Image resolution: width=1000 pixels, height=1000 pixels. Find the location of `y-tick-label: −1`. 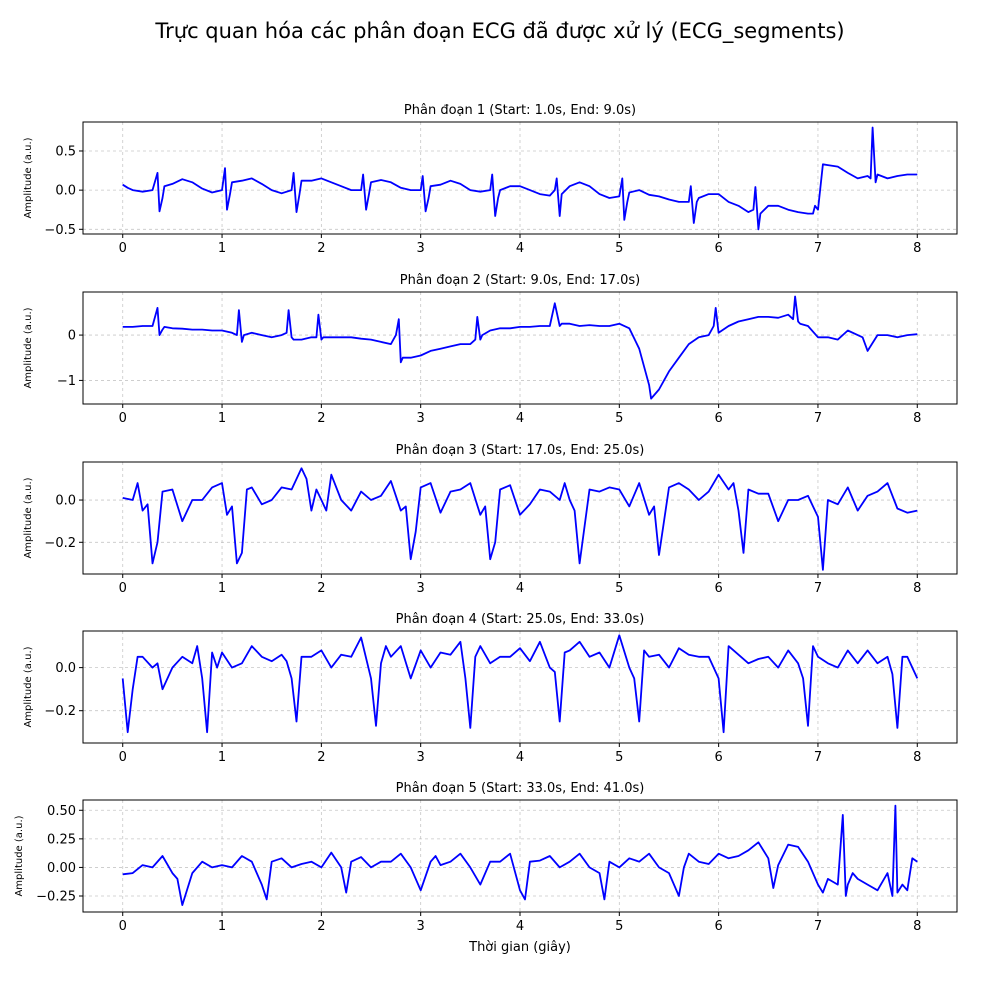

y-tick-label: −1 is located at coordinates (66, 381).